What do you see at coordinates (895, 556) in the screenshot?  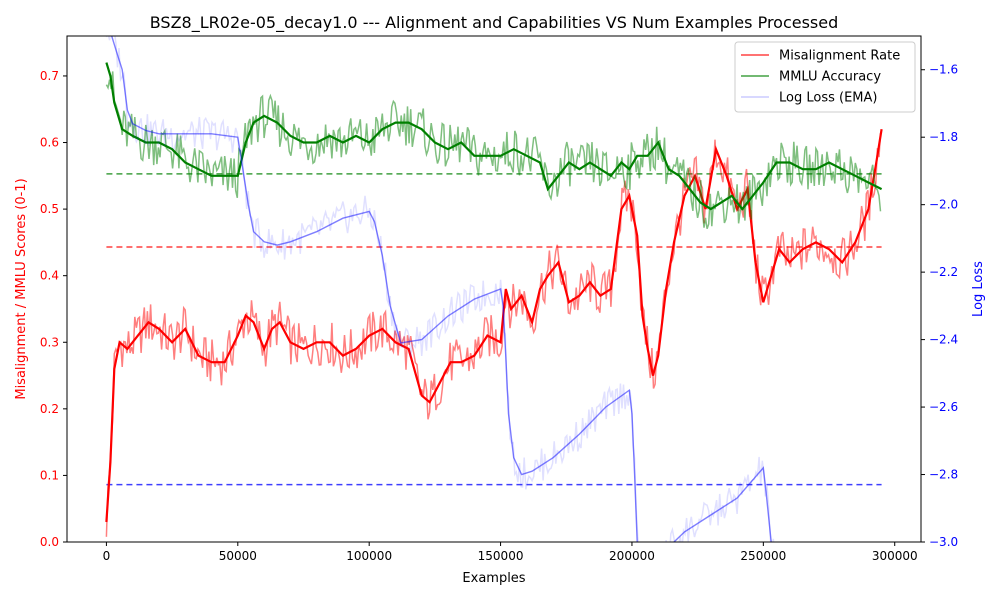 I see `x-tick-label-6: 300000` at bounding box center [895, 556].